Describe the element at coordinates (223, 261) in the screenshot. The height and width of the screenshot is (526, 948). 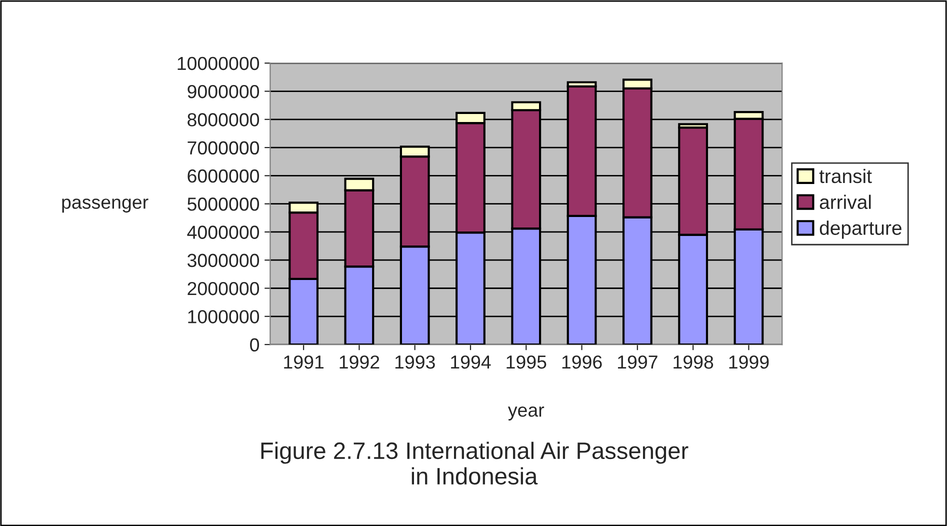
I see `y-tick-label: 3000000` at that location.